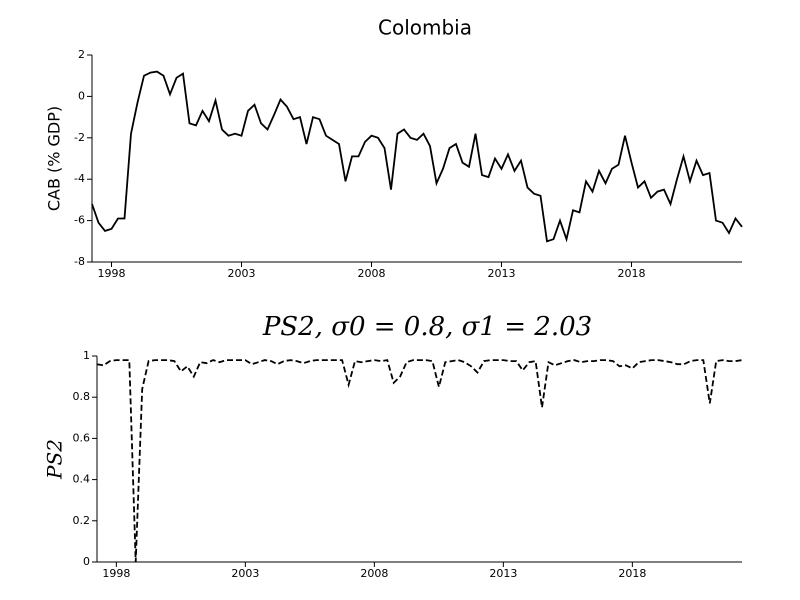 The width and height of the screenshot is (800, 600). Describe the element at coordinates (81, 54) in the screenshot. I see `y-tick-label: 2` at that location.